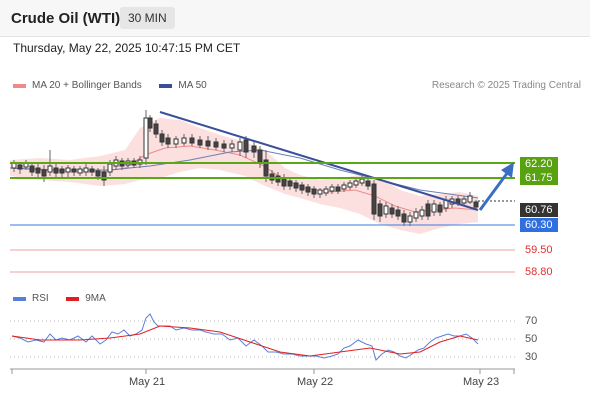  I want to click on ma20-swatch, so click(19, 85).